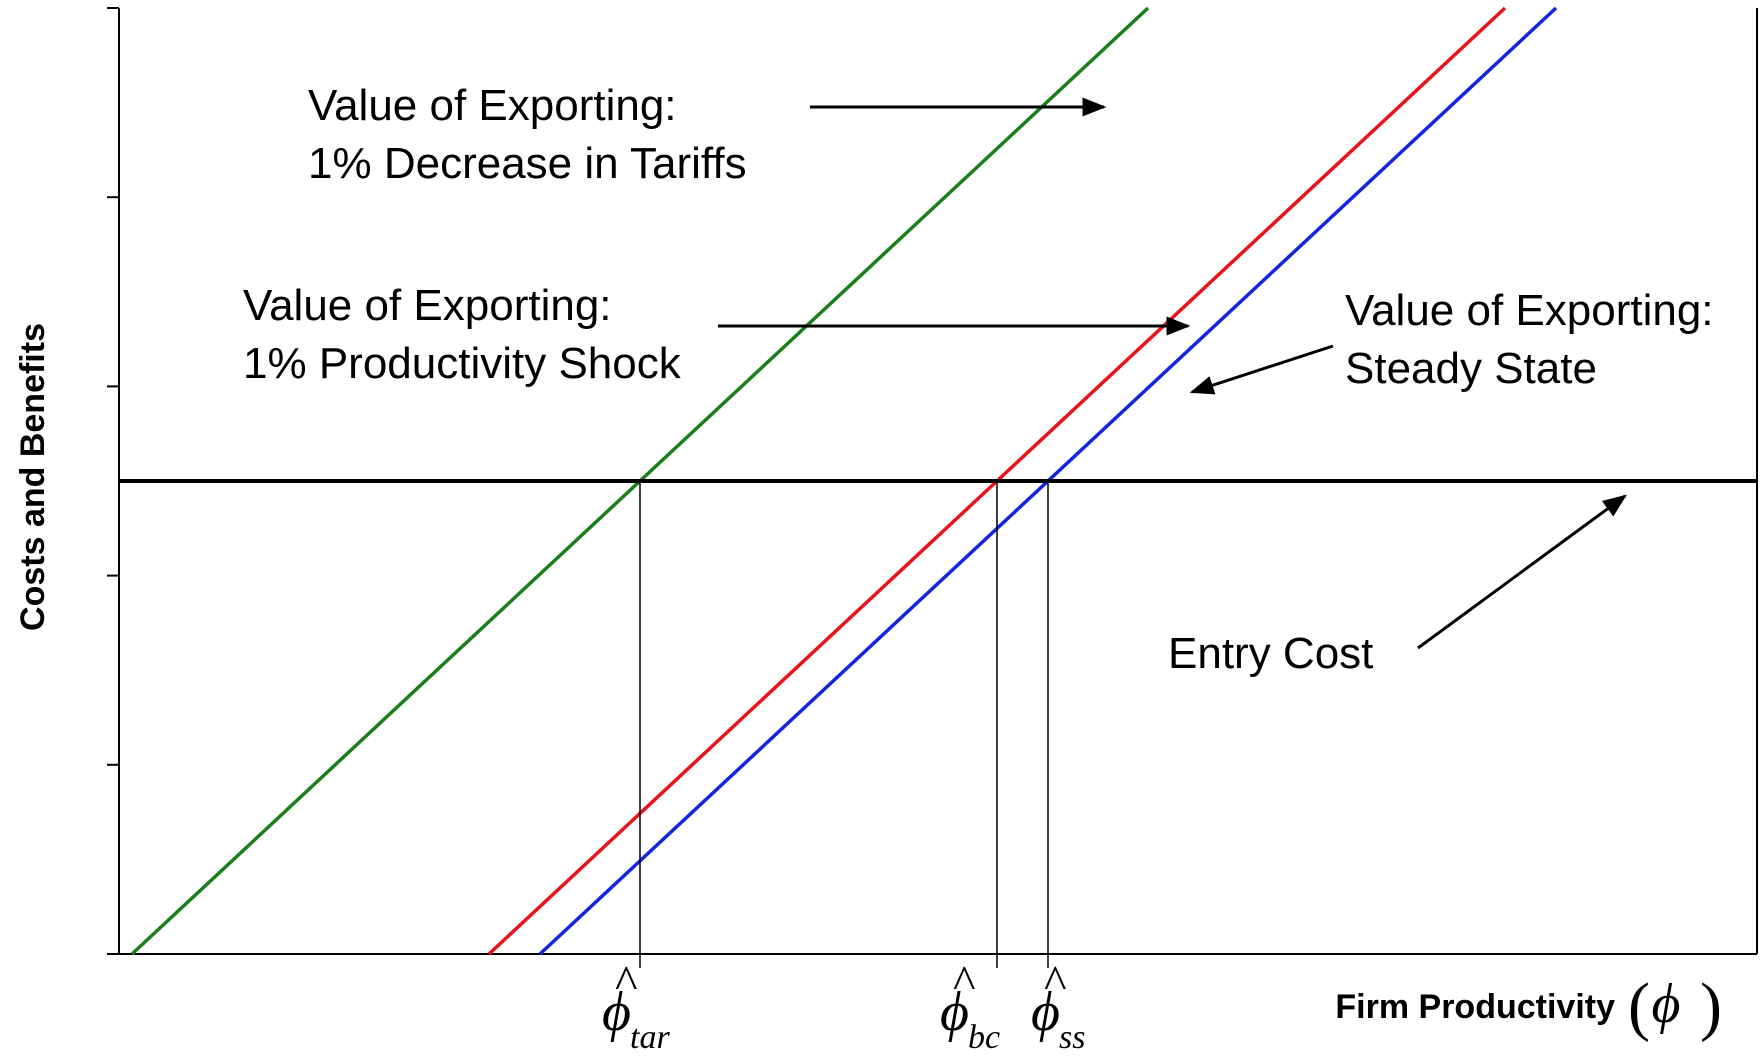  What do you see at coordinates (113, 481) in the screenshot?
I see `y-axis-ticks` at bounding box center [113, 481].